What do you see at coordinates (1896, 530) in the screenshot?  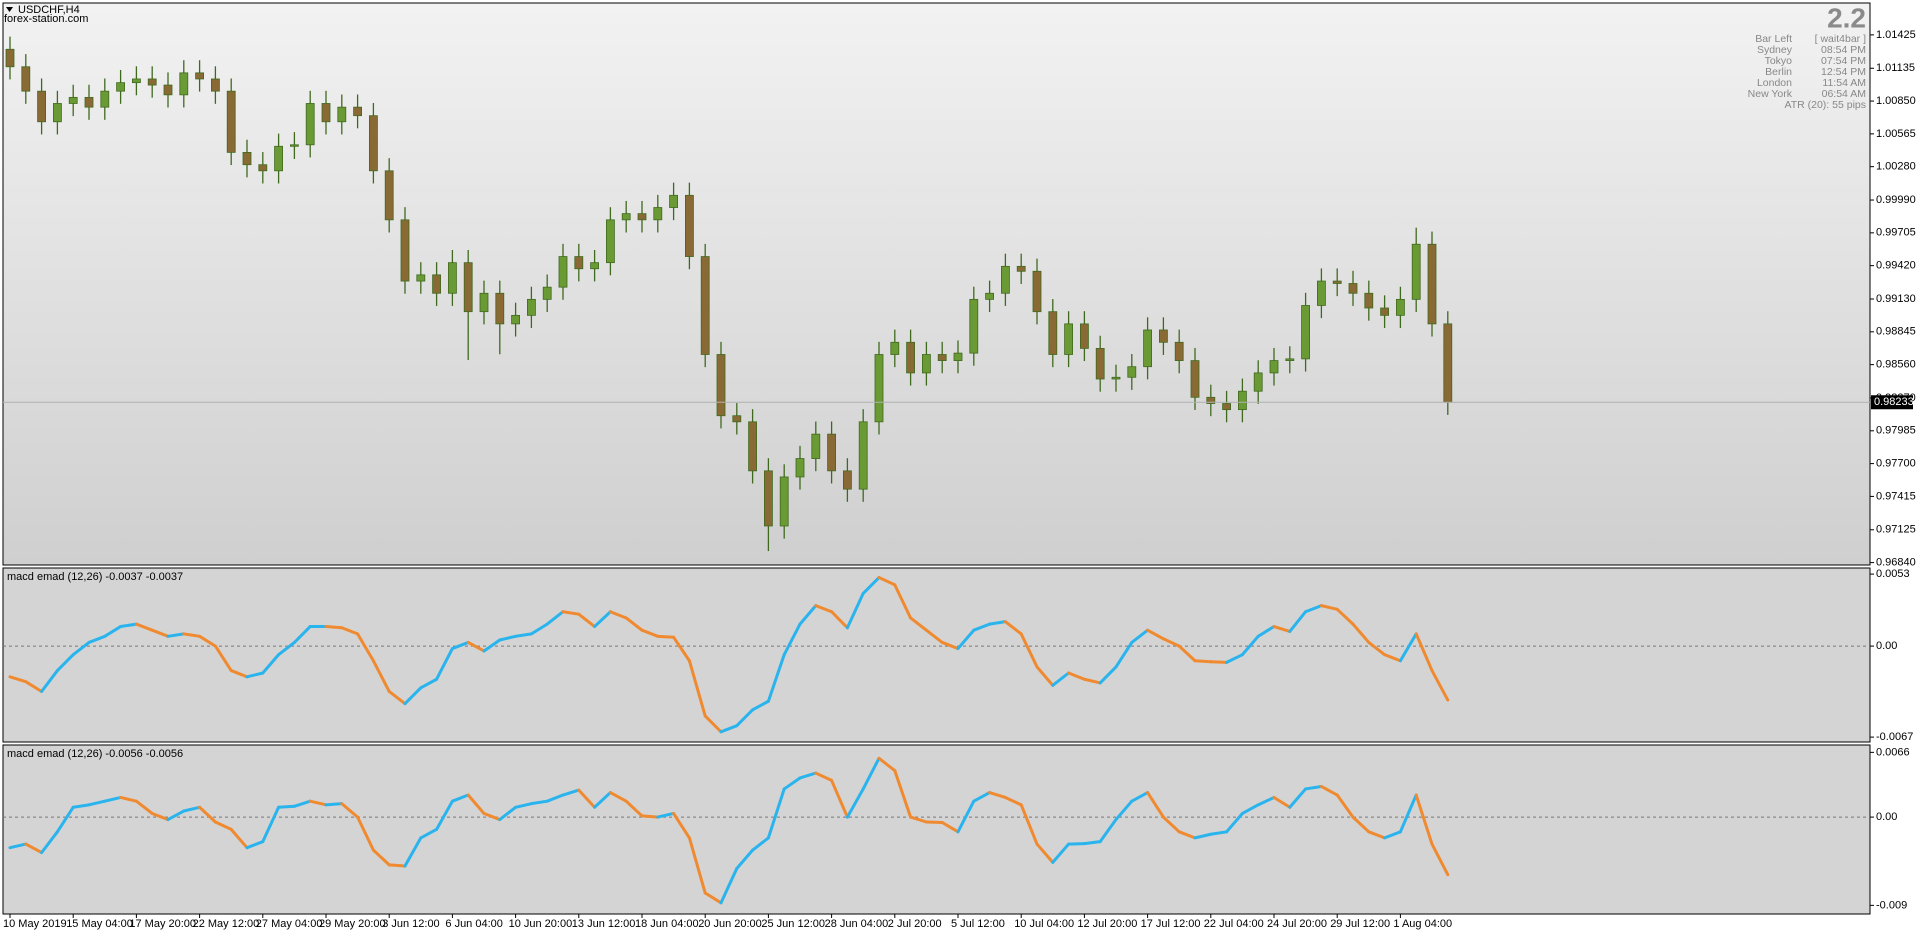 I see `y-tick-label: 0.97125` at bounding box center [1896, 530].